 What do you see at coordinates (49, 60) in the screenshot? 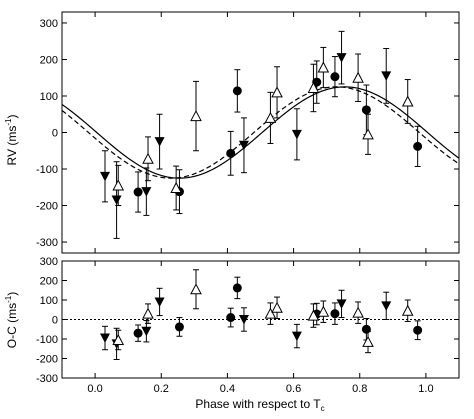
I see `rv-ytick-label: 200` at bounding box center [49, 60].